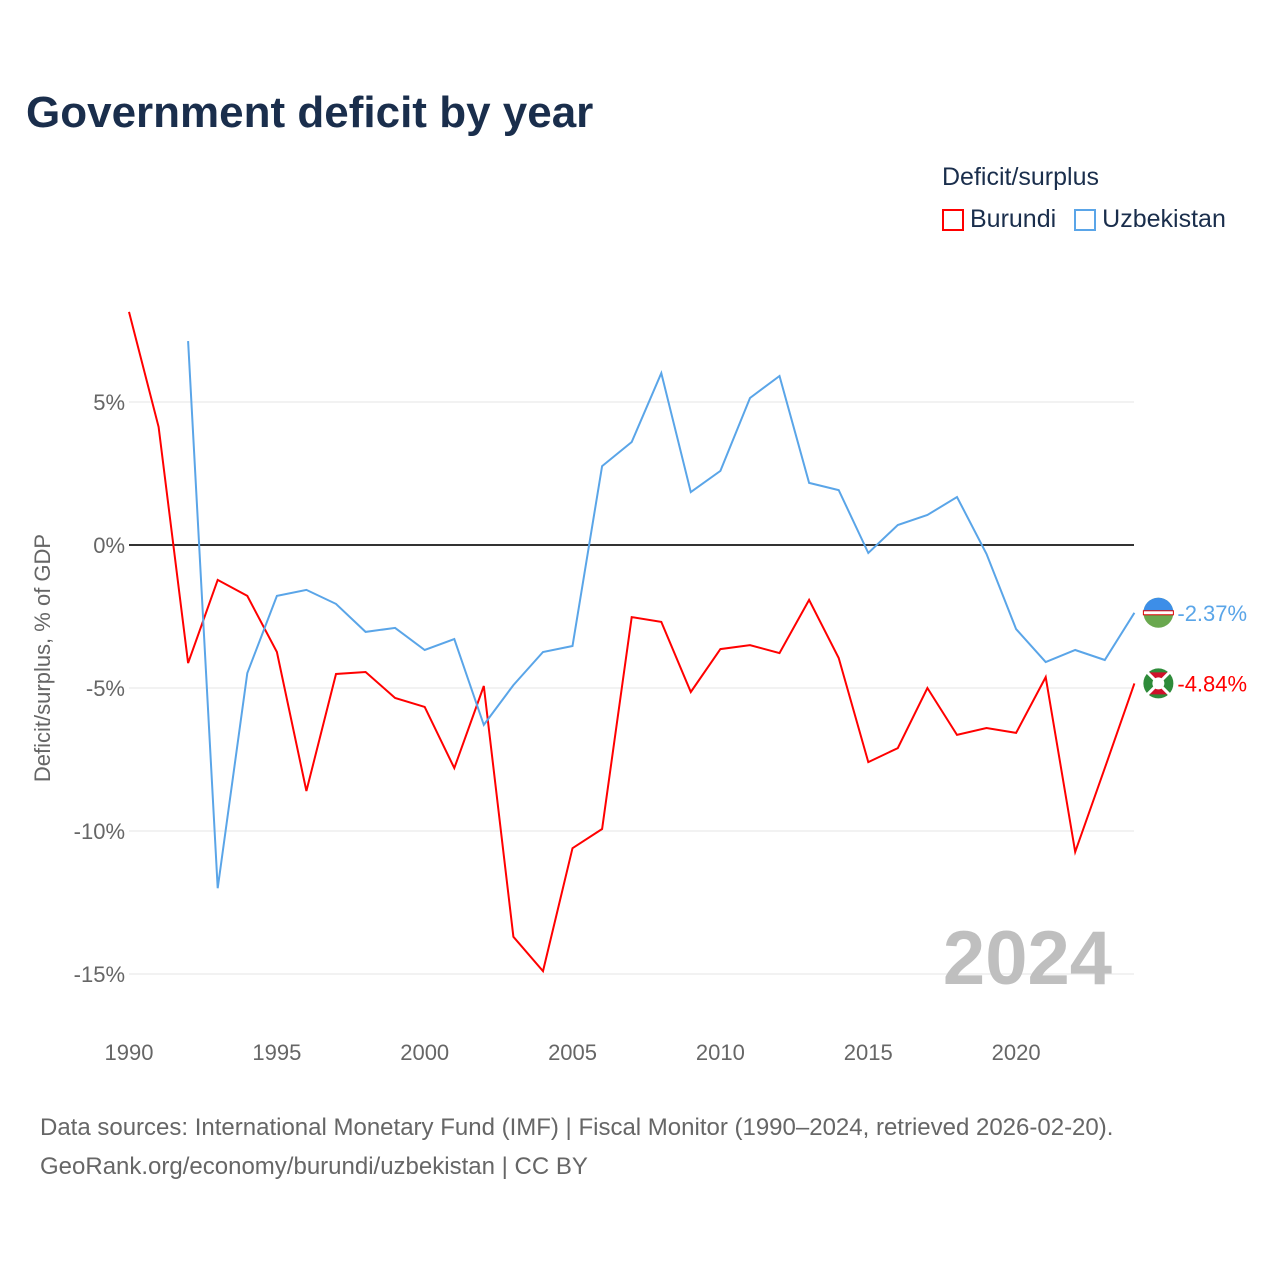 The height and width of the screenshot is (1280, 1280). What do you see at coordinates (109, 402) in the screenshot?
I see `y-tick-label: 5%` at bounding box center [109, 402].